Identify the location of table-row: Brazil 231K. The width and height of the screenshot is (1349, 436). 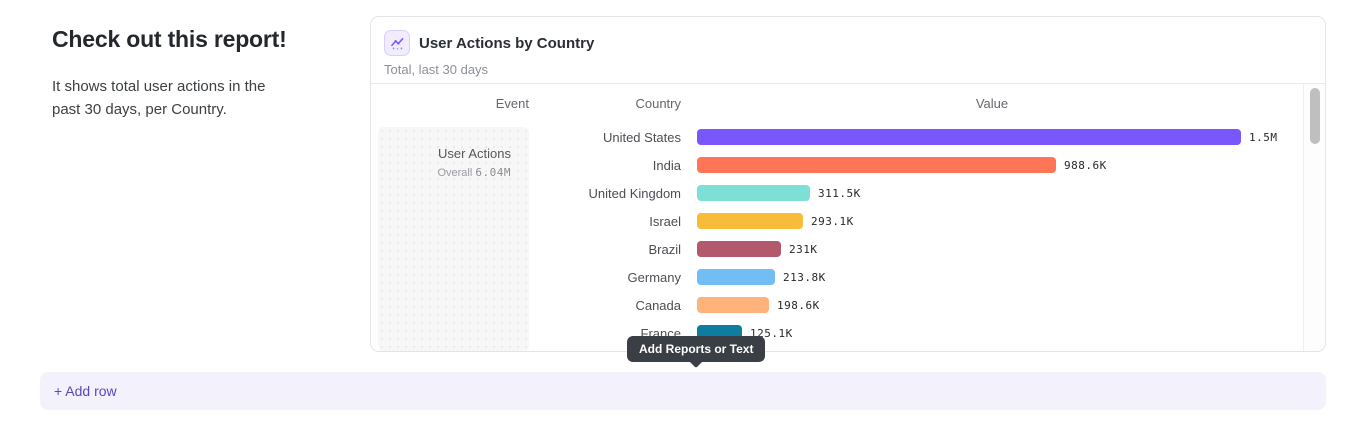
(837, 249).